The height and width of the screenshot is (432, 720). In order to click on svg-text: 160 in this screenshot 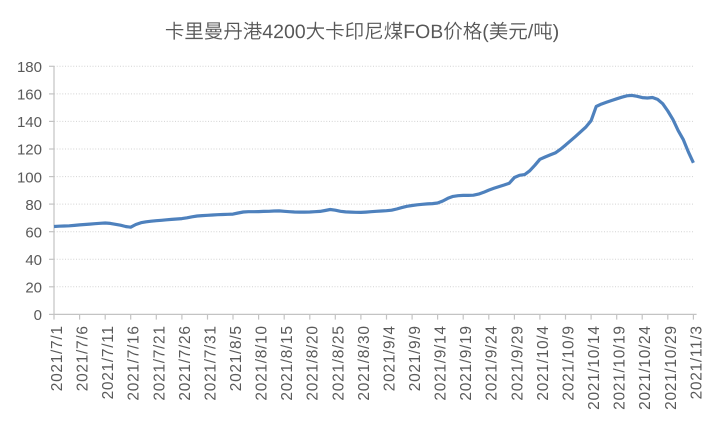, I will do `click(29, 95)`.